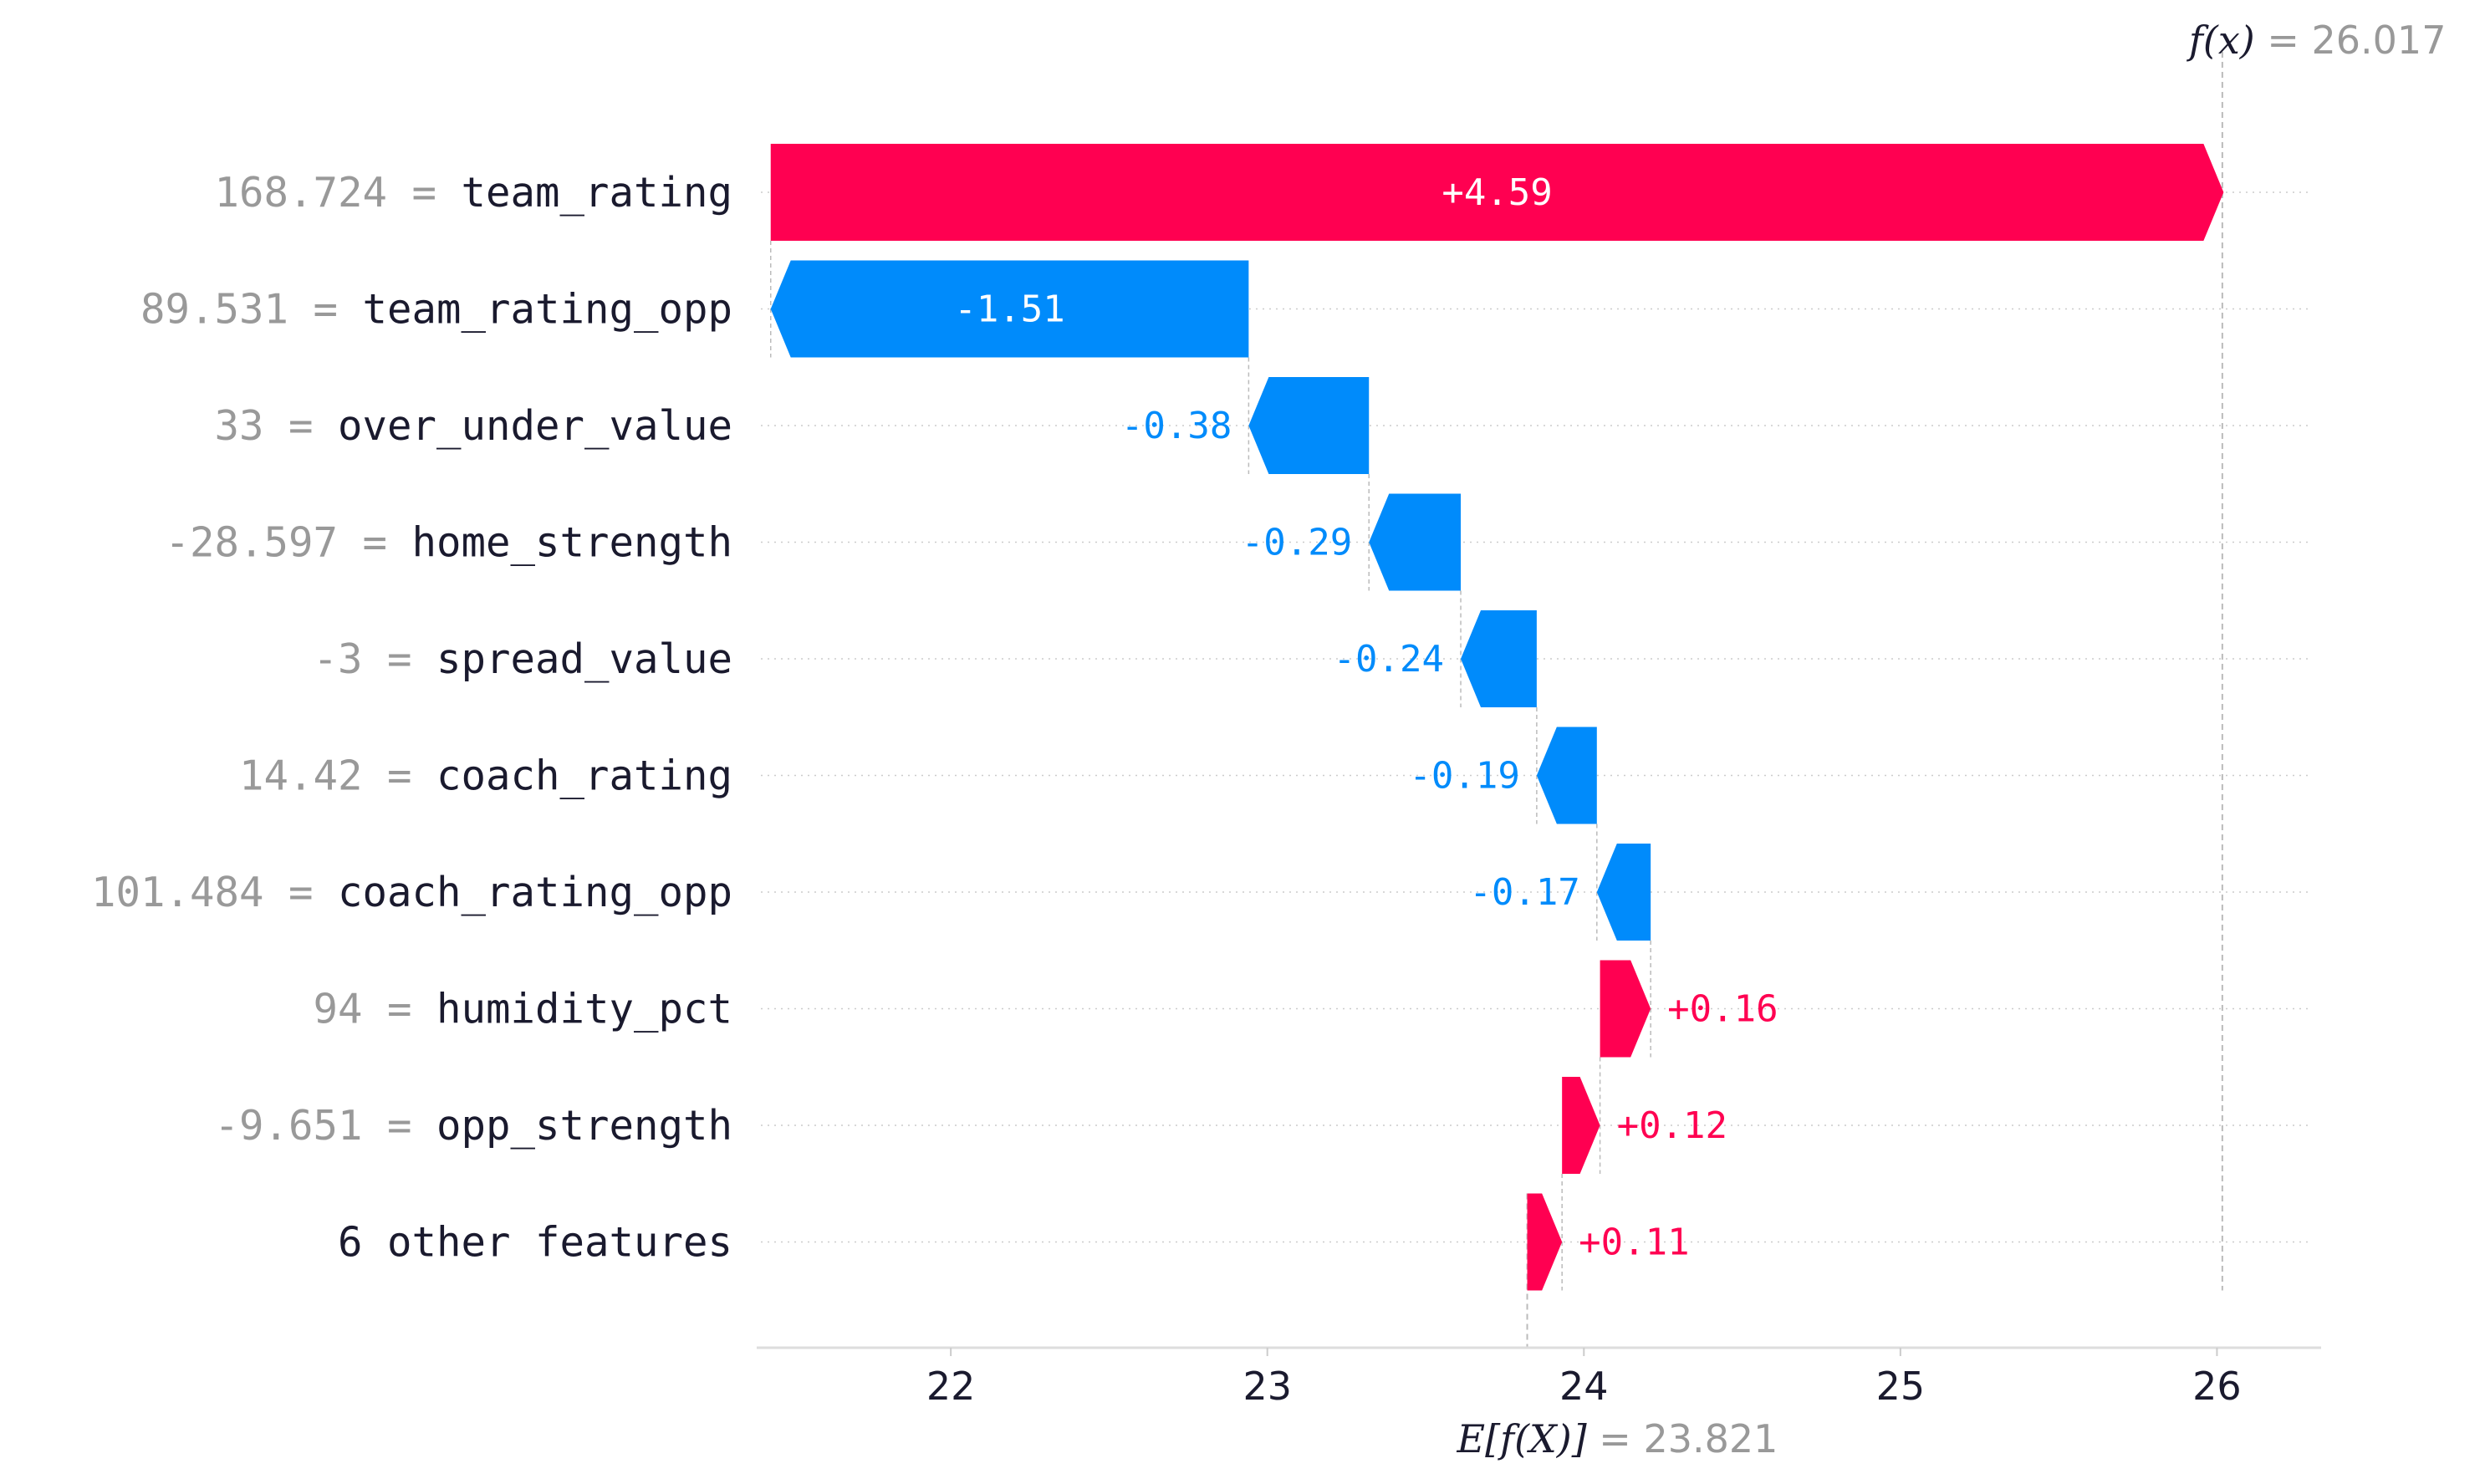  Describe the element at coordinates (535, 426) in the screenshot. I see `feature-name: over_under_value` at that location.